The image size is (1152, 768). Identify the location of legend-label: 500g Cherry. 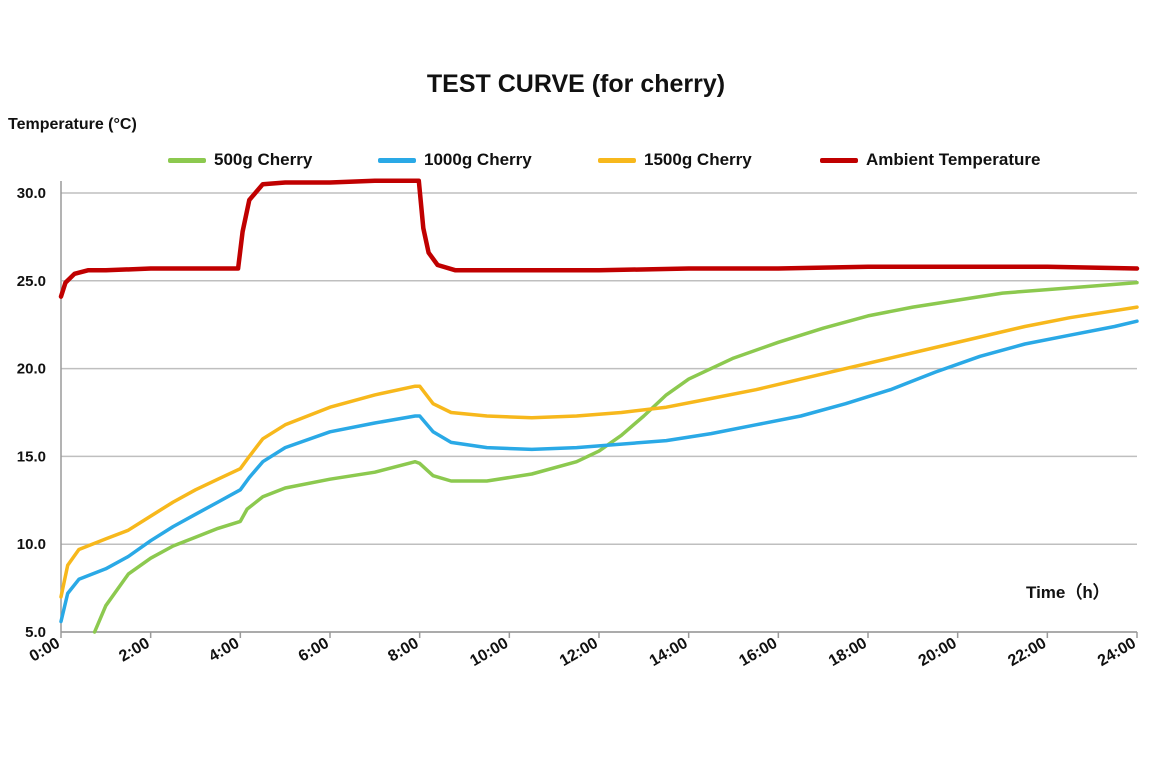
(263, 159).